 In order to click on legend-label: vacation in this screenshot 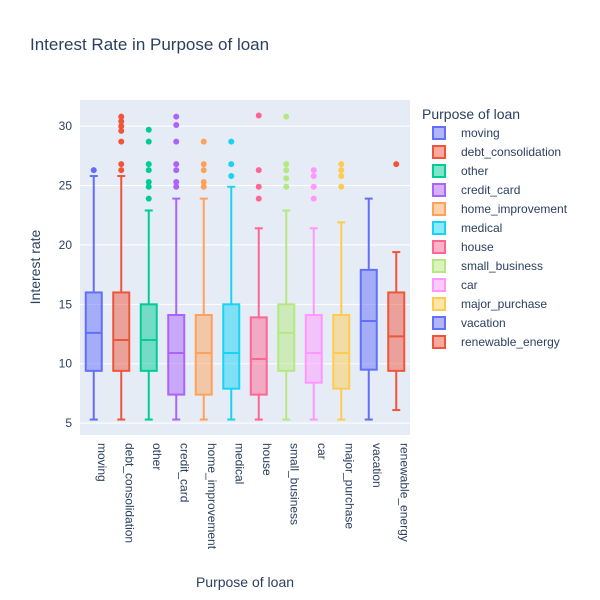, I will do `click(483, 323)`.